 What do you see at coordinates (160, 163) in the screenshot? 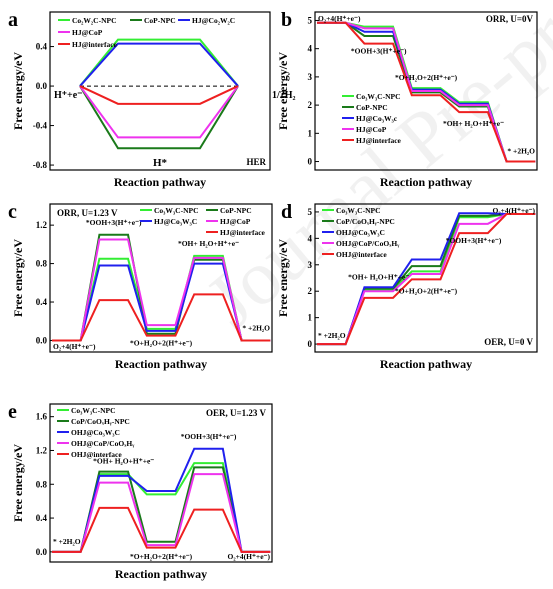
I see `step-label: H*` at bounding box center [160, 163].